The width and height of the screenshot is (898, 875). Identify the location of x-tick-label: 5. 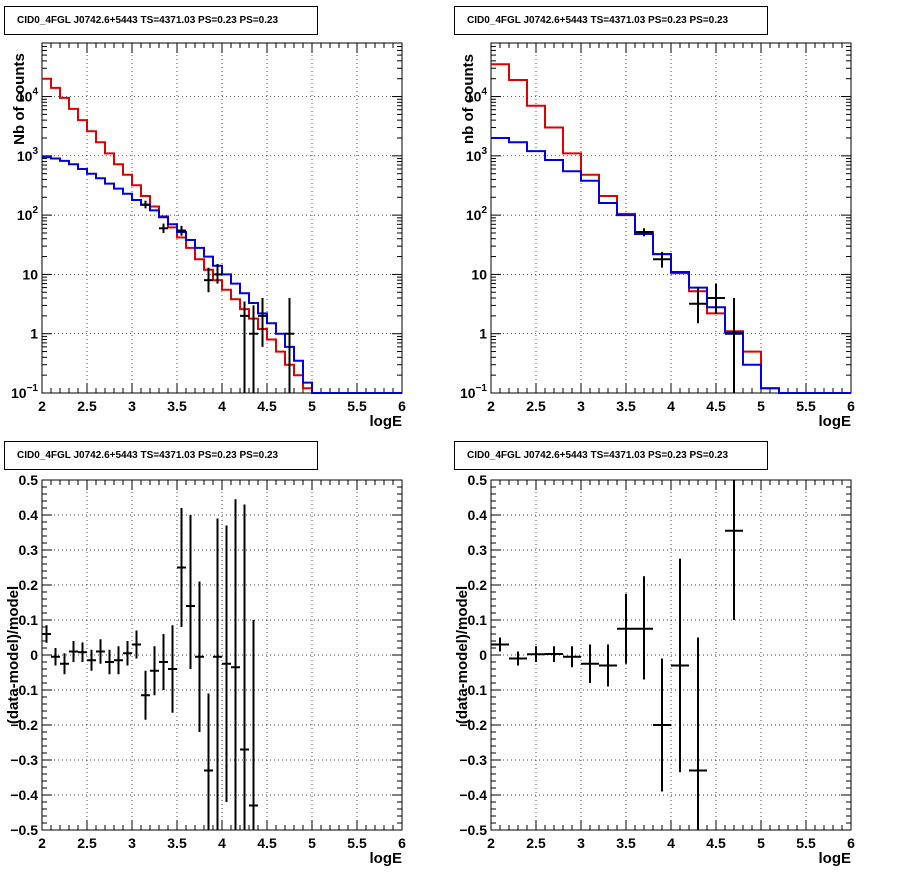
(312, 406).